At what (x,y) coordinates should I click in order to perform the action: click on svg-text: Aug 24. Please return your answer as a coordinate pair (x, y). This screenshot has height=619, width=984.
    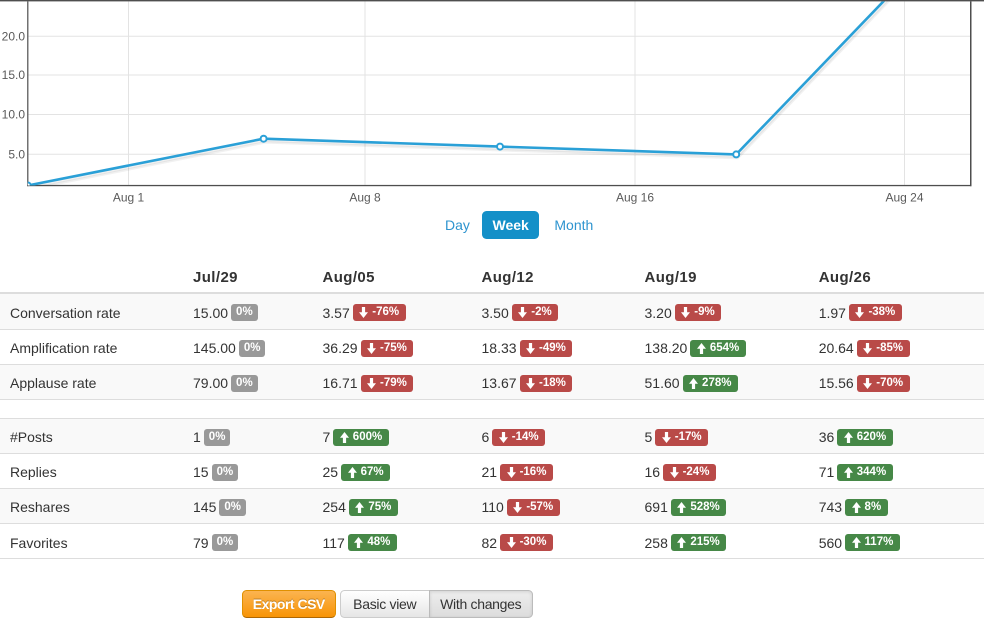
    Looking at the image, I should click on (904, 198).